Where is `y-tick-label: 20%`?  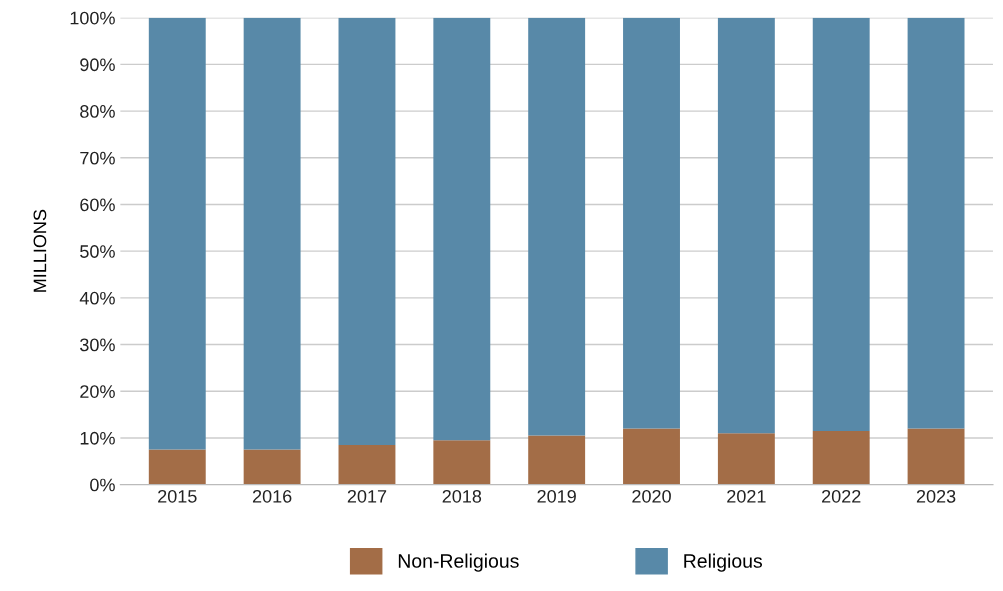
y-tick-label: 20% is located at coordinates (97, 391).